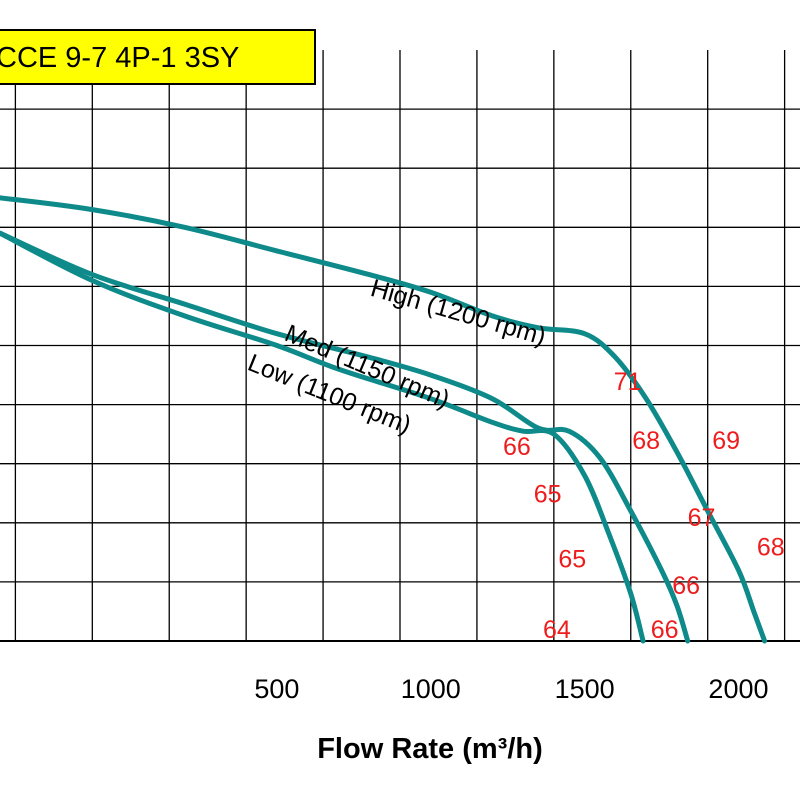  Describe the element at coordinates (511, 689) in the screenshot. I see `x-tick-labels: 500 1000 1500 2000` at that location.